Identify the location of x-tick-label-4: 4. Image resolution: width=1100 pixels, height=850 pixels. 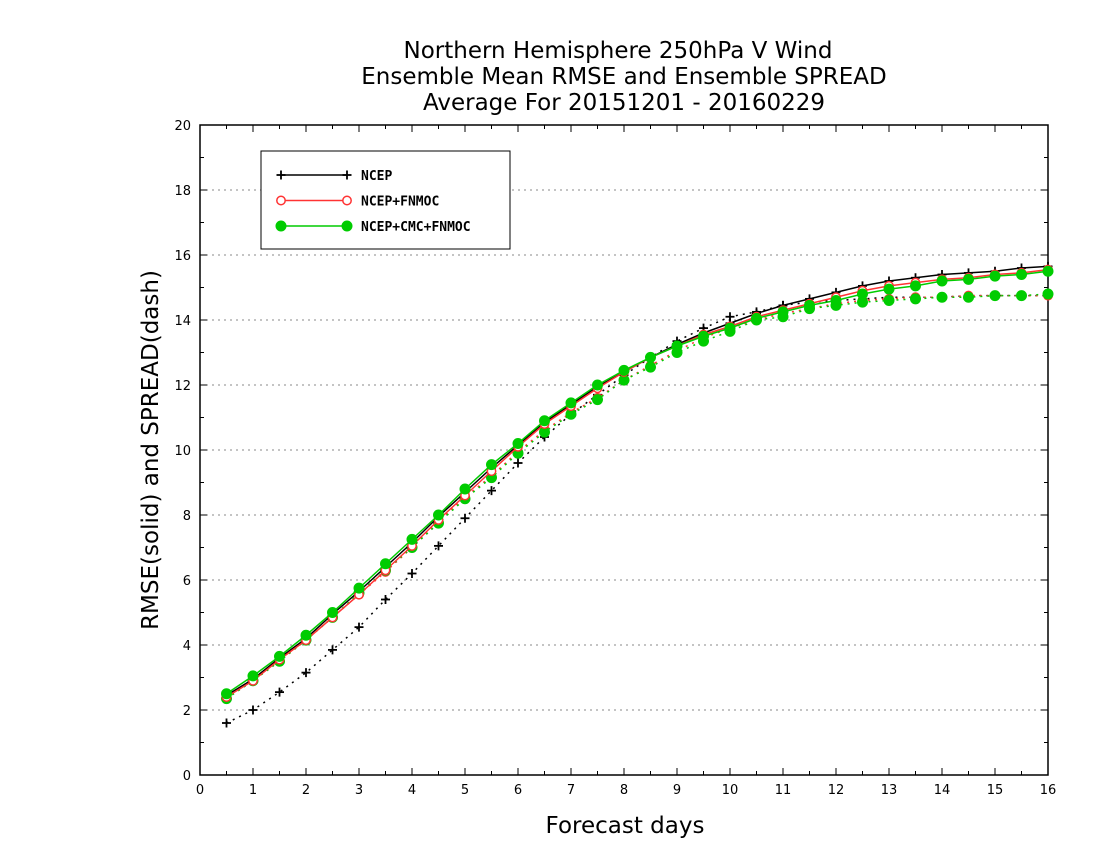
(412, 790).